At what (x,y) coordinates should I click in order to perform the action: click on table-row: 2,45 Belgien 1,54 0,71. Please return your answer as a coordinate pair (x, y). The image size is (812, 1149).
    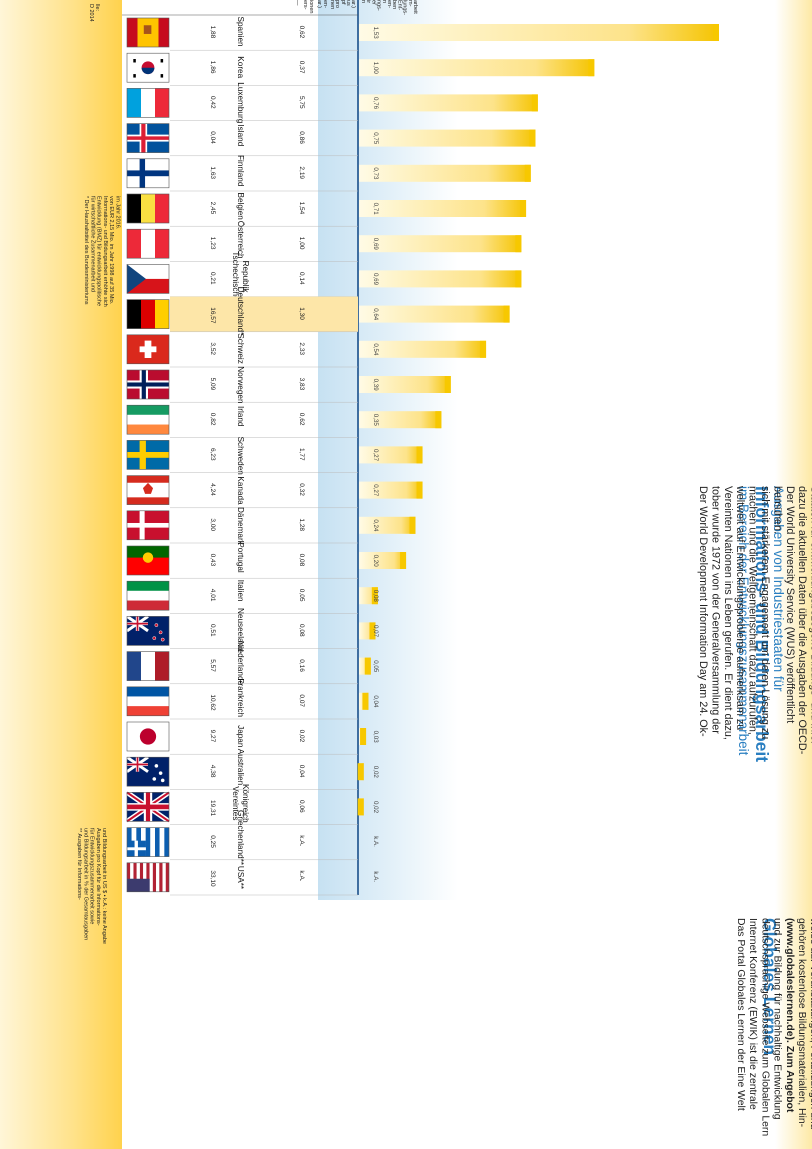
    Looking at the image, I should click on (326, 210).